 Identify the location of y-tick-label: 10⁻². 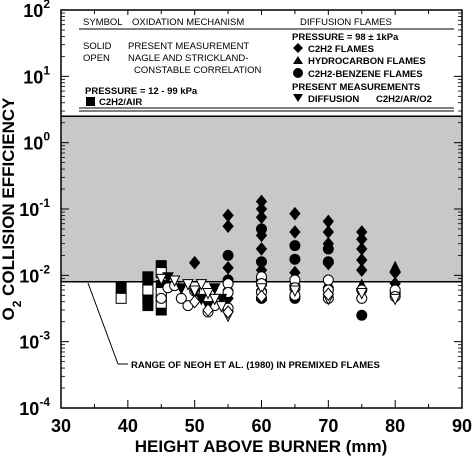
(34, 274).